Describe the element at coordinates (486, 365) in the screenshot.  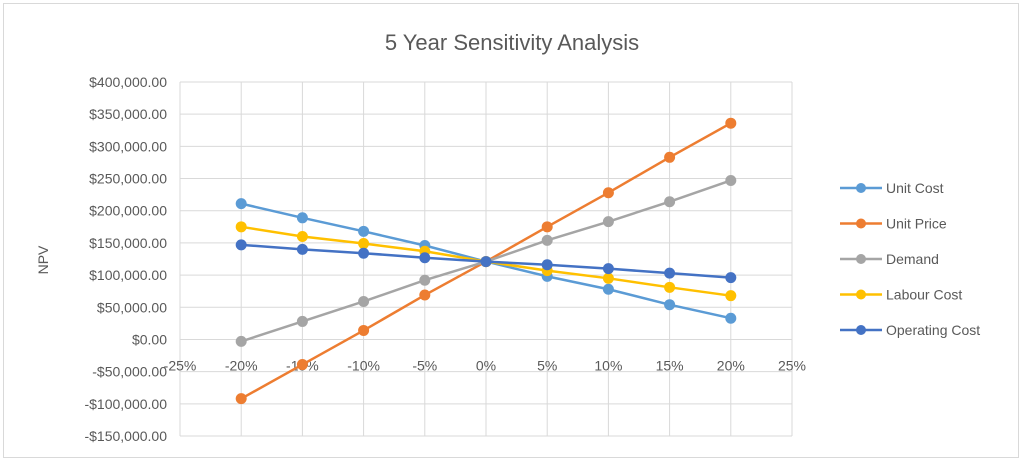
I see `x-tick-label: 0%` at that location.